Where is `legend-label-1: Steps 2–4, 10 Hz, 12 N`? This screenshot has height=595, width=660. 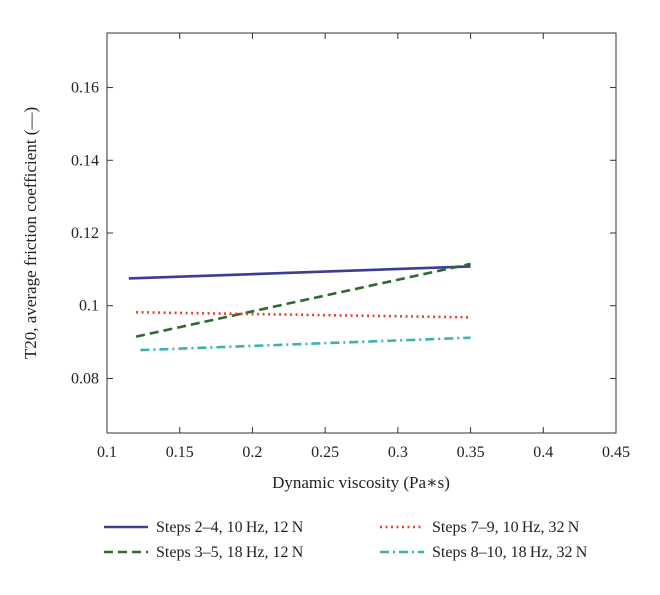 legend-label-1: Steps 2–4, 10 Hz, 12 N is located at coordinates (230, 527).